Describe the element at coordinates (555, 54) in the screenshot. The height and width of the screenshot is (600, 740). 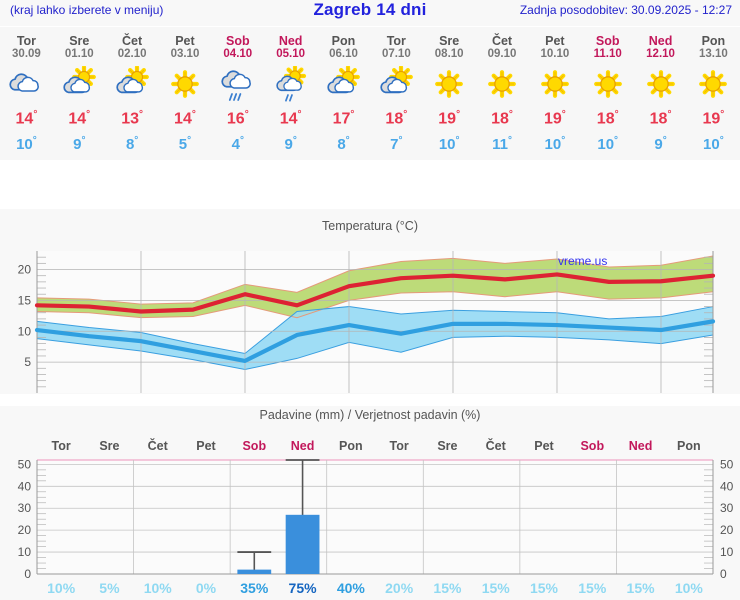
I see `day-date: 10.10` at that location.